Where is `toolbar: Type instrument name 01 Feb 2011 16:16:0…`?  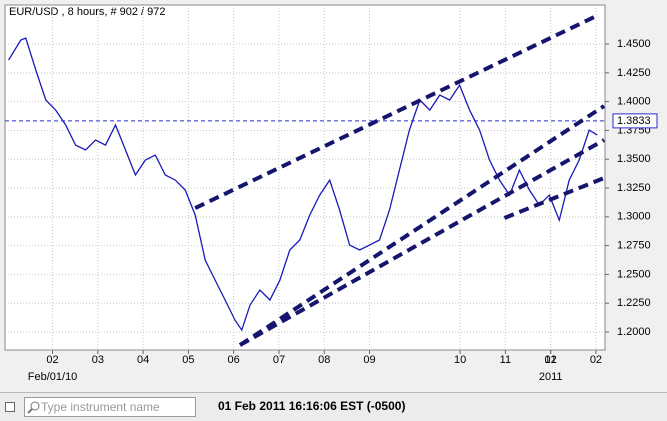 toolbar: Type instrument name 01 Feb 2011 16:16:0… is located at coordinates (333, 406).